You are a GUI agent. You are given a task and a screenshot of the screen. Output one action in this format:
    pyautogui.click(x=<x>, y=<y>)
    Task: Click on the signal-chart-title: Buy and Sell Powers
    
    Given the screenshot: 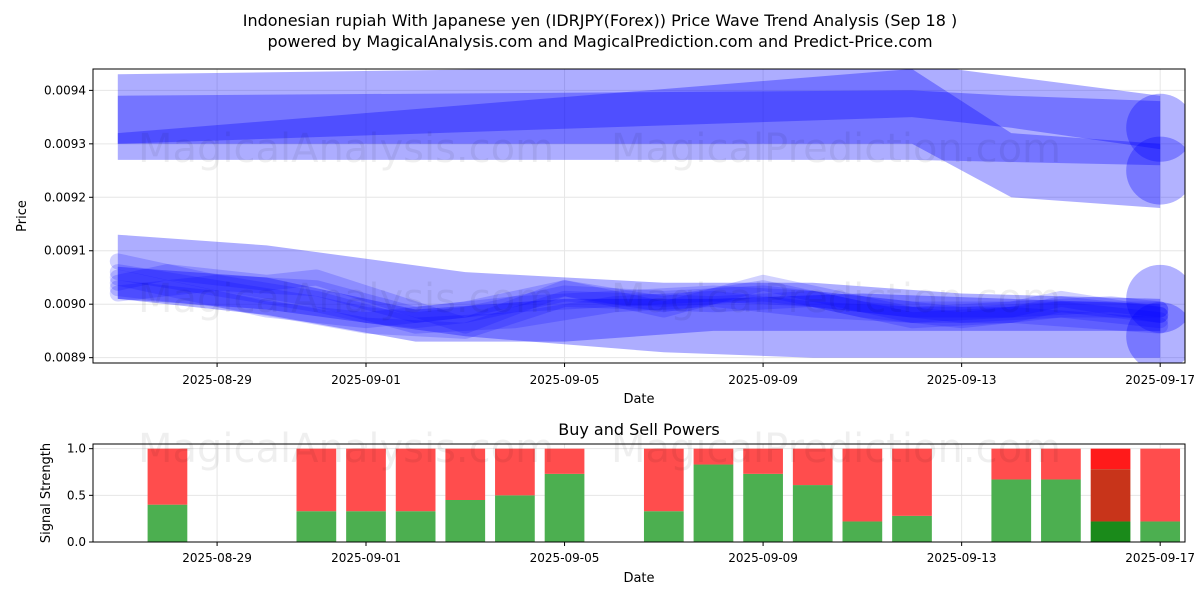 What is the action you would take?
    pyautogui.click(x=639, y=429)
    